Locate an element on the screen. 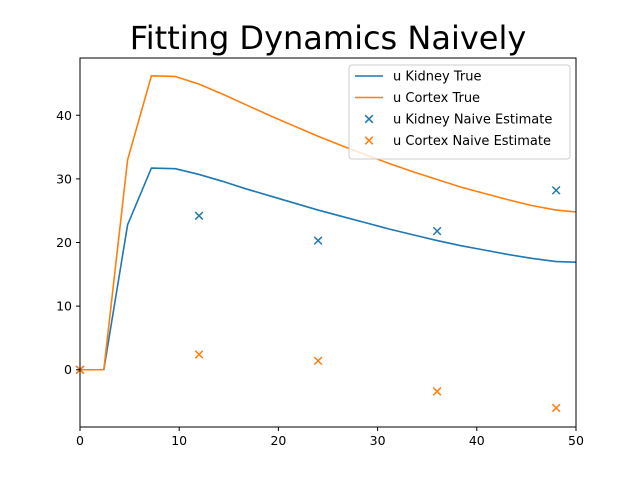 This screenshot has height=480, width=640. y-tick-label: 10 is located at coordinates (64, 306).